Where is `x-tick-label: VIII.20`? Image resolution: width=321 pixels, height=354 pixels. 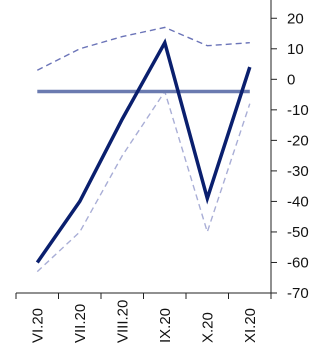 x-tick-label: VIII.20 is located at coordinates (122, 321).